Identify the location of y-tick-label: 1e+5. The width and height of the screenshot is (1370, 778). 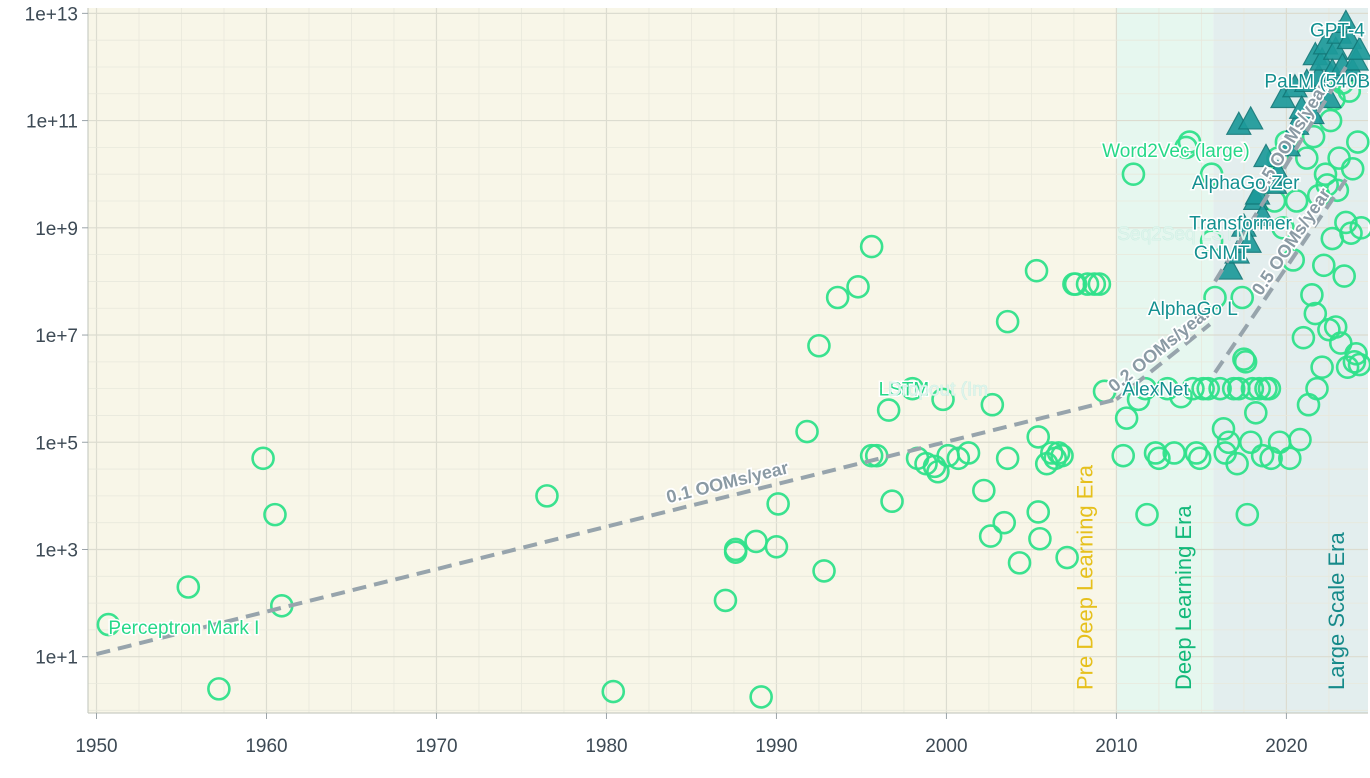
(56, 443).